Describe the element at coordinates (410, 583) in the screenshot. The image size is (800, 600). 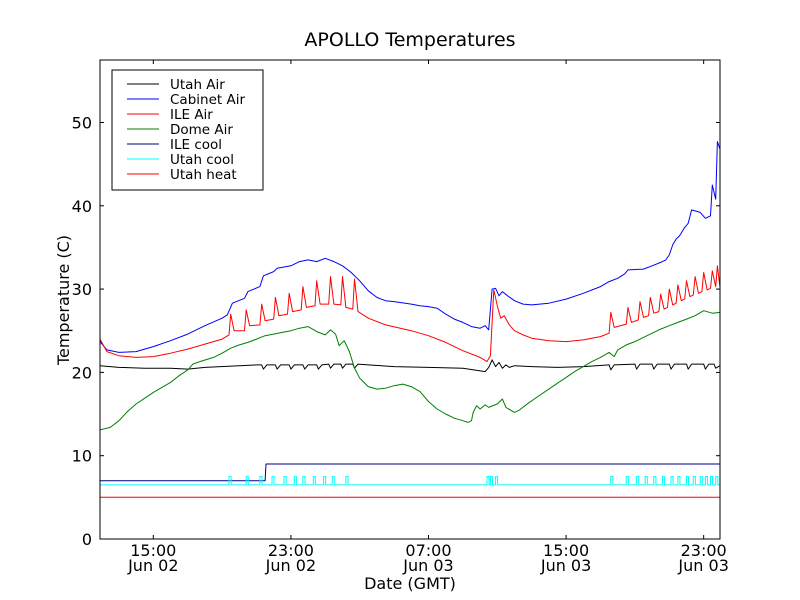
I see `x-axis-label: Date (GMT)` at that location.